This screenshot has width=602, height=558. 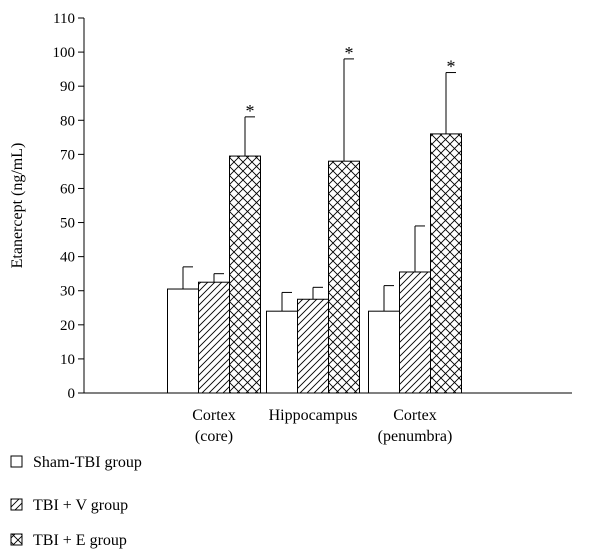 I want to click on y-tick-label: 40, so click(x=67, y=258).